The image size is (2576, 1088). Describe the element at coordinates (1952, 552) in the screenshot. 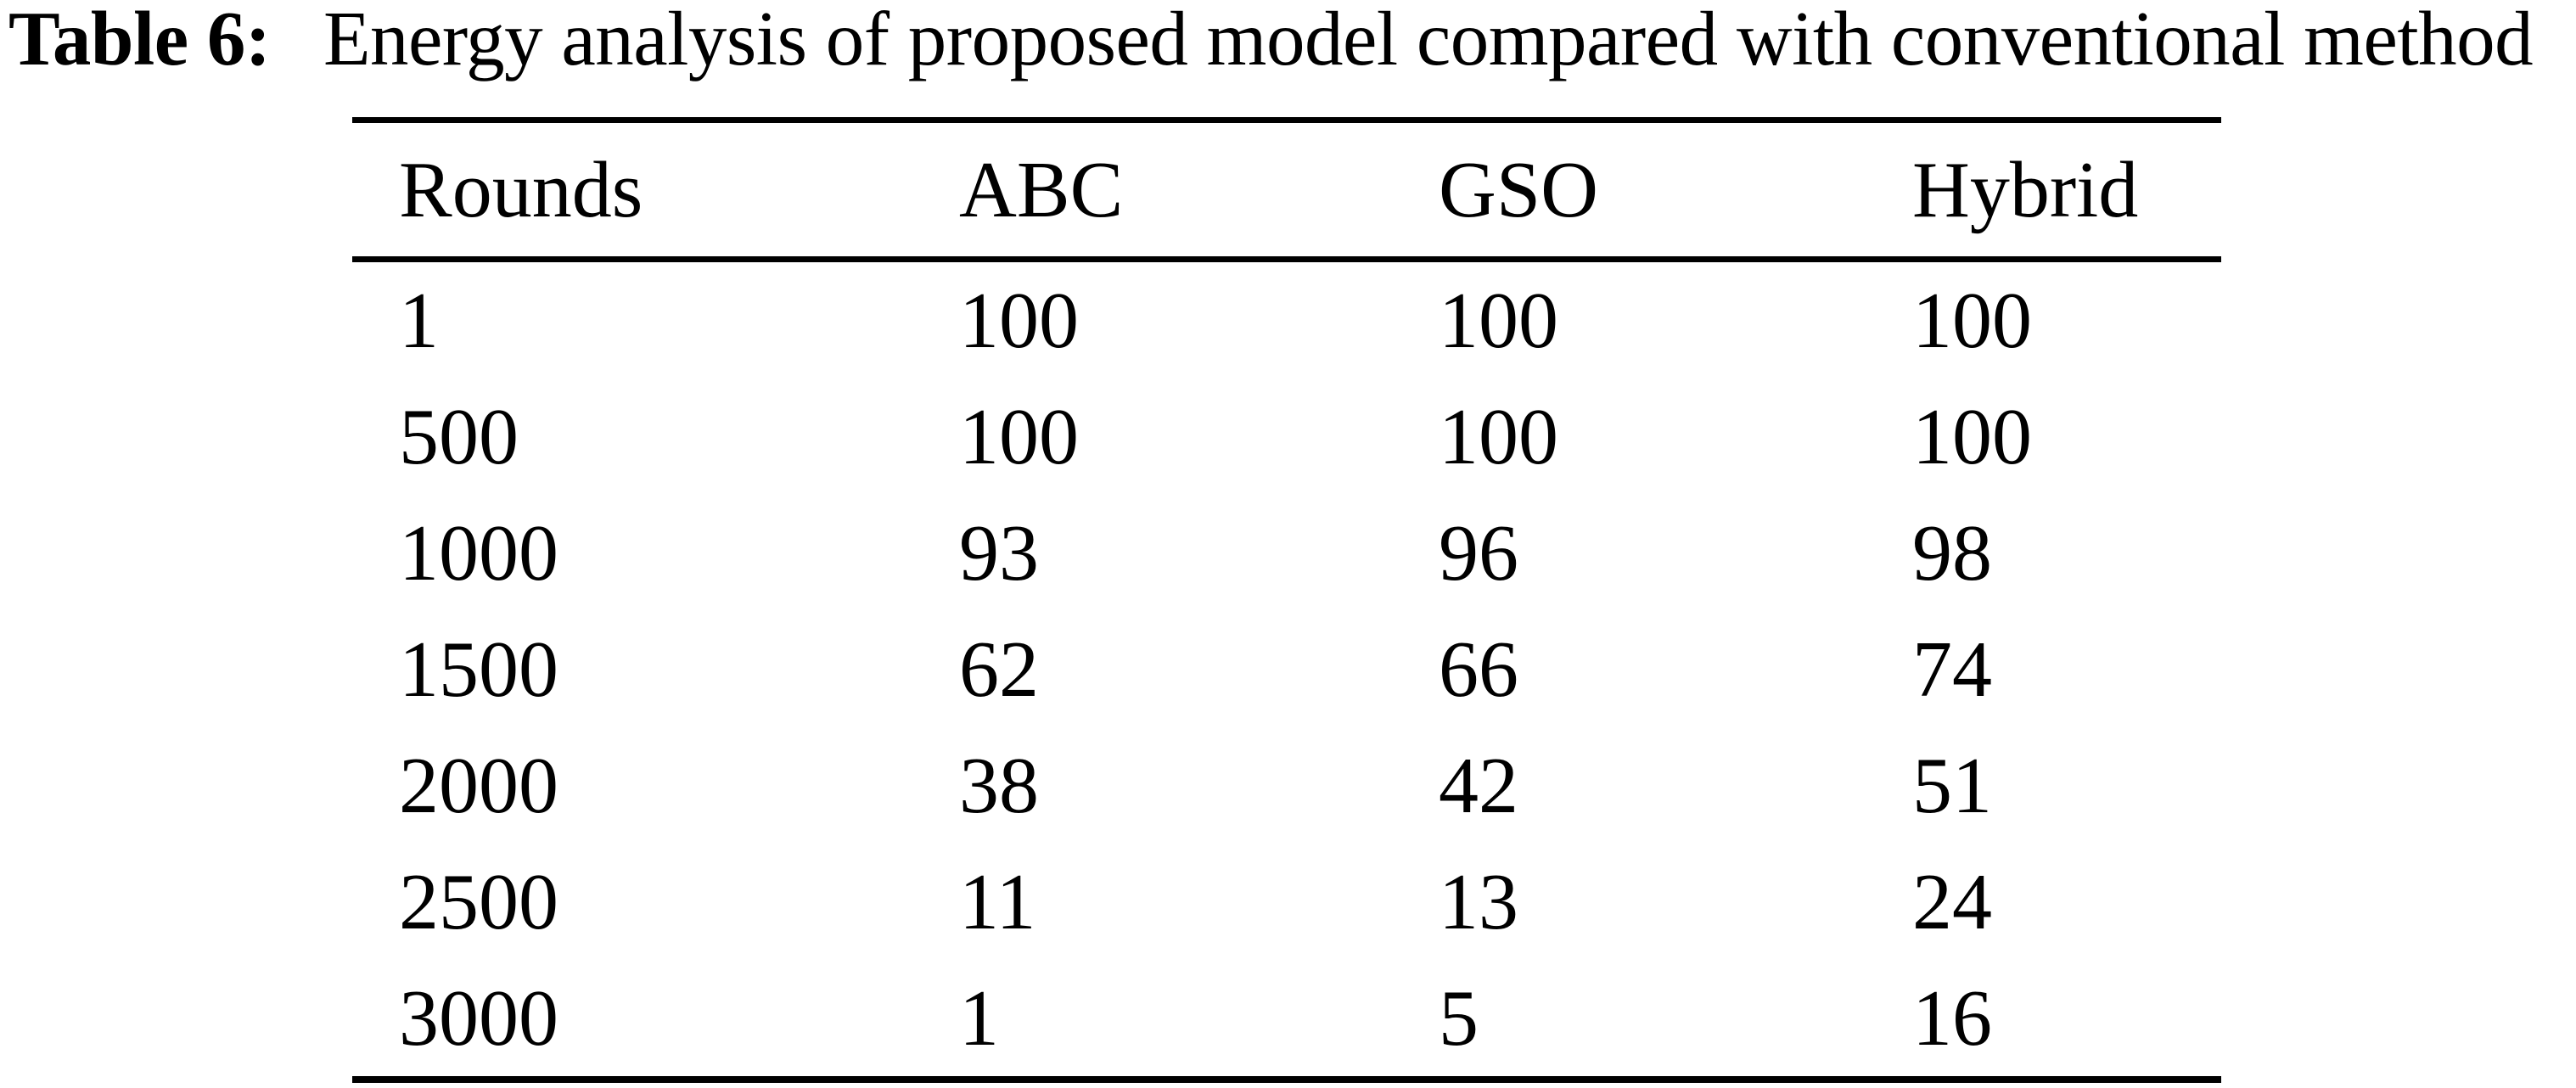

I see `cell-hybrid: 98` at that location.